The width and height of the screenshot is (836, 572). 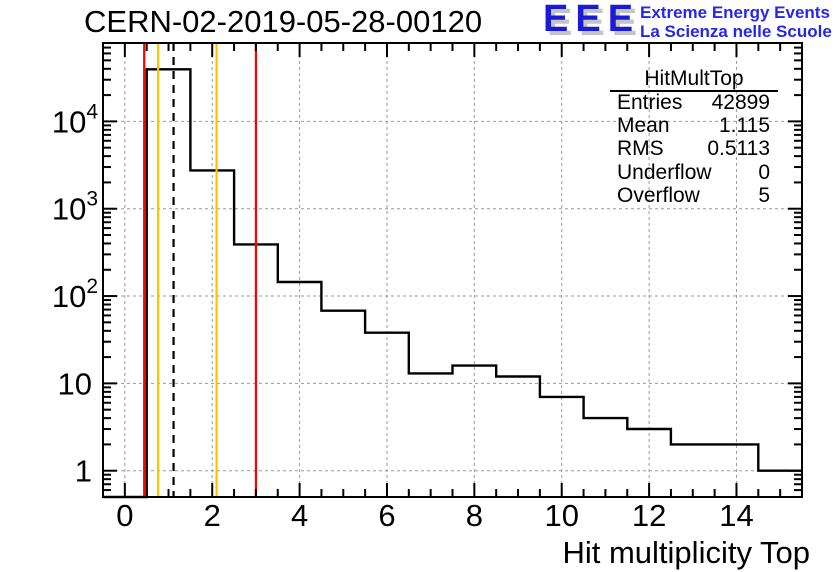 I want to click on x-tick-label: 6, so click(x=386, y=515).